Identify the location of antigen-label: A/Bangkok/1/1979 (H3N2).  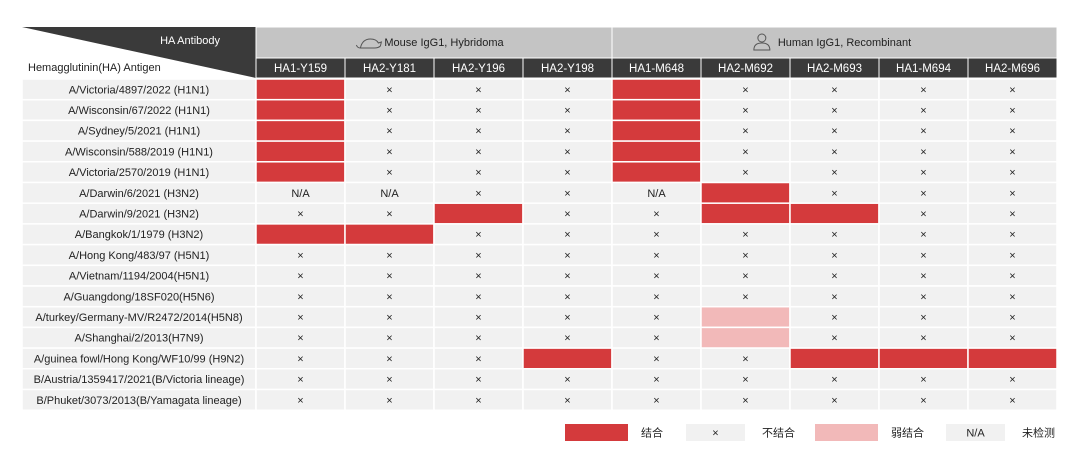
(139, 235).